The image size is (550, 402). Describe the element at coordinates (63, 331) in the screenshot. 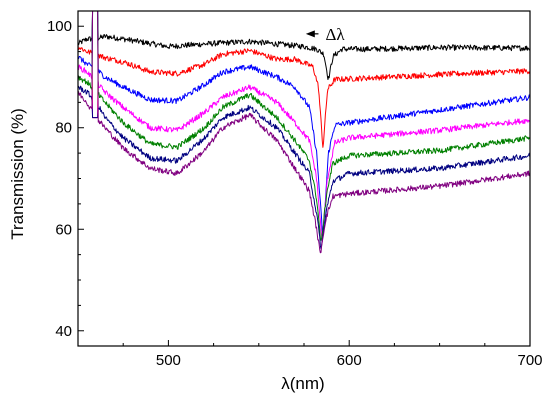

I see `y-tick-label: 40` at that location.